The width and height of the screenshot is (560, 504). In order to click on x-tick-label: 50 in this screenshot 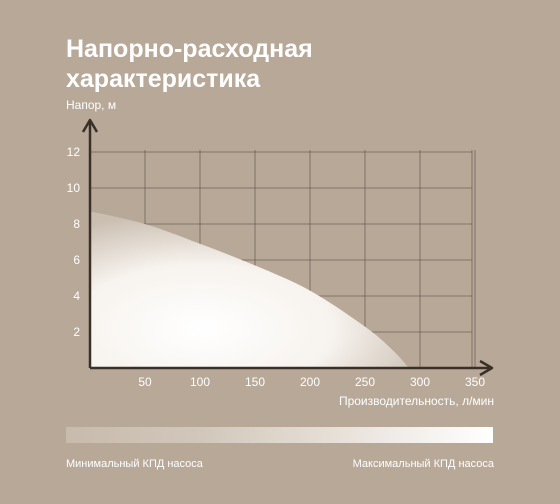, I will do `click(145, 382)`.